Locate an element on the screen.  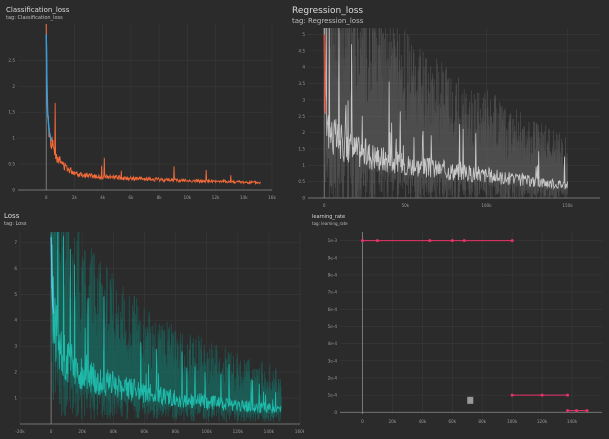
y-tick-label: 1e-3 is located at coordinates (333, 240).